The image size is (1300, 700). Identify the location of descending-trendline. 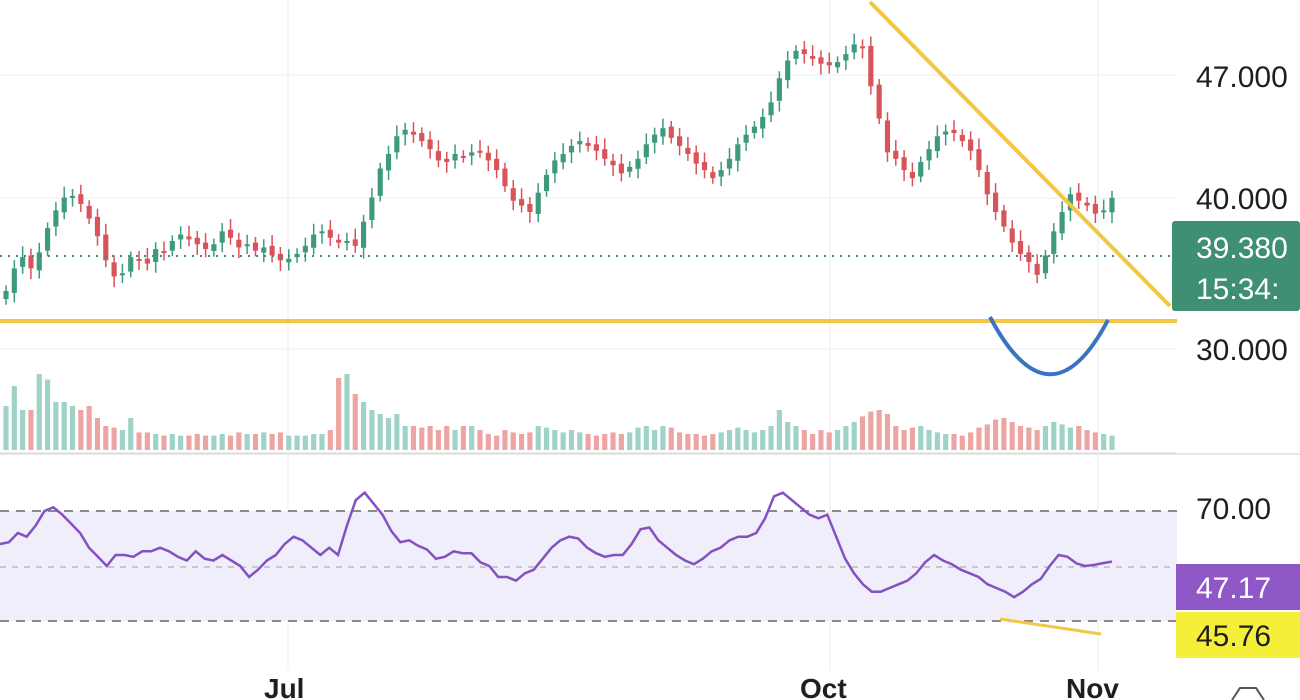
(1020, 154).